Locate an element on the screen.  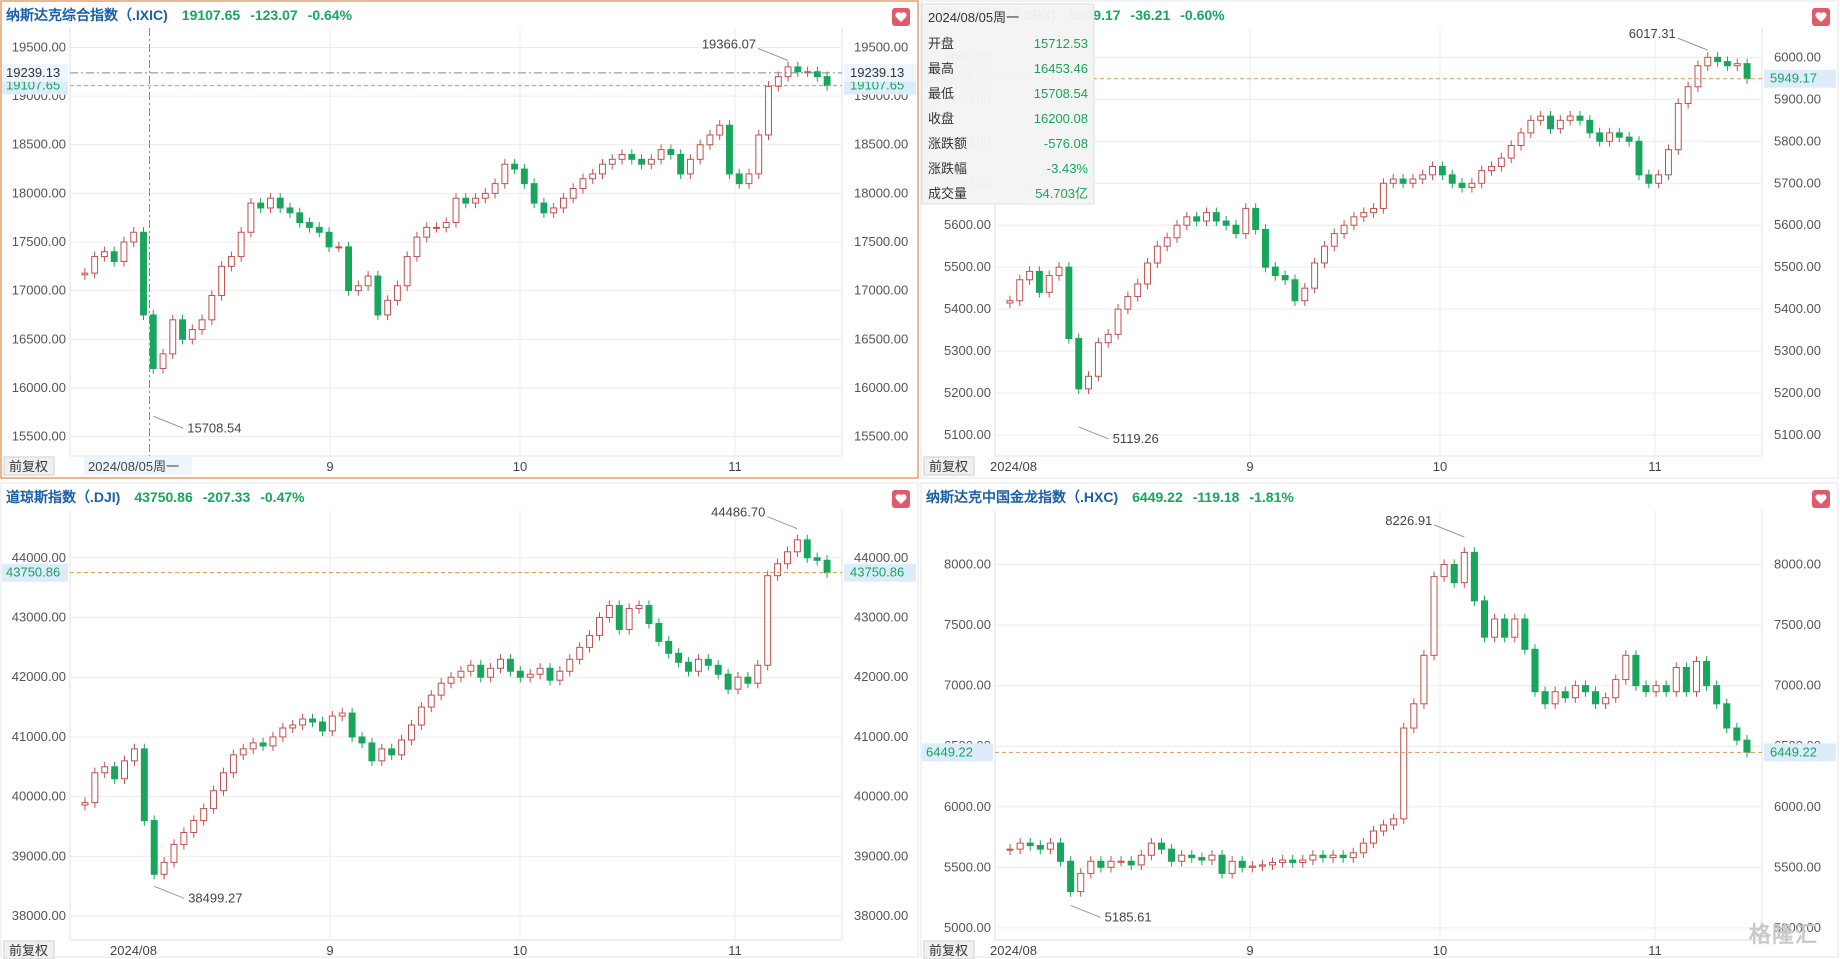
y-tick-label-left: 6000.00 is located at coordinates (967, 806).